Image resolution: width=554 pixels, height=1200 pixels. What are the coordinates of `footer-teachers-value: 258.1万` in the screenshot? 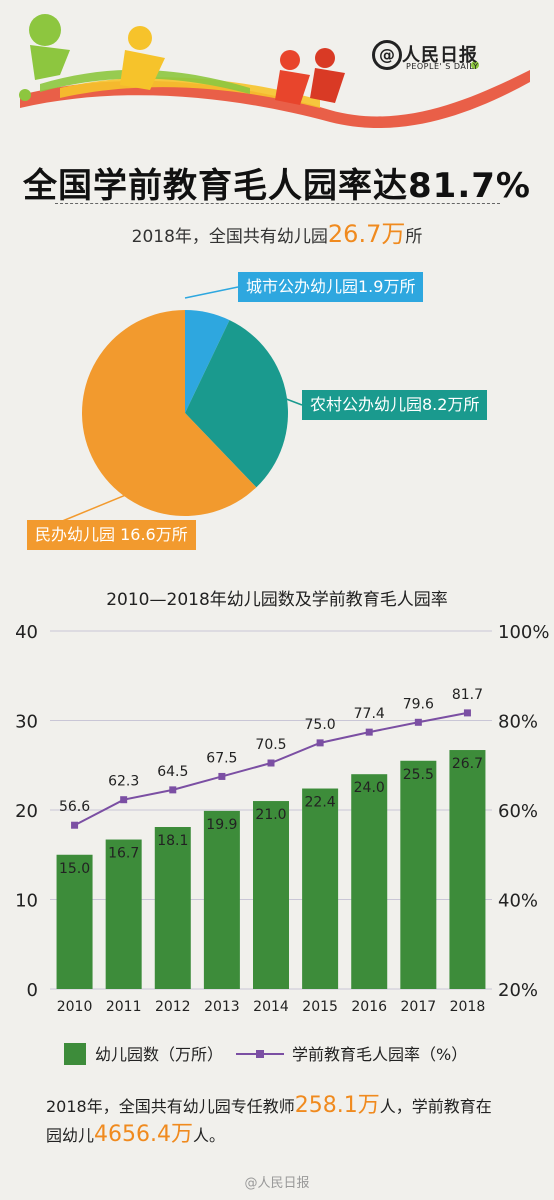 It's located at (337, 1105).